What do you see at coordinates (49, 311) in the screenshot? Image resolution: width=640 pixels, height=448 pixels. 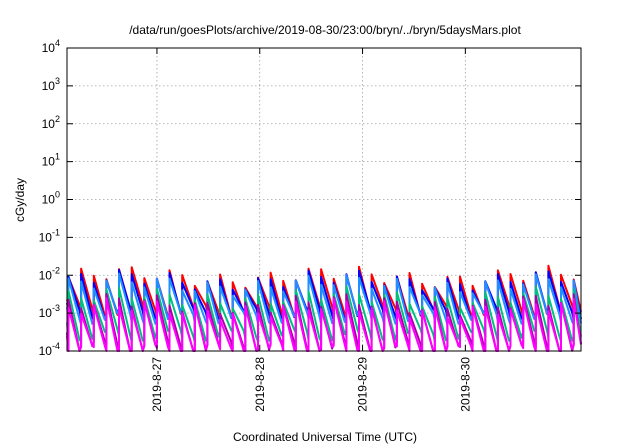 I see `y-tick-label: 10⁻³` at bounding box center [49, 311].